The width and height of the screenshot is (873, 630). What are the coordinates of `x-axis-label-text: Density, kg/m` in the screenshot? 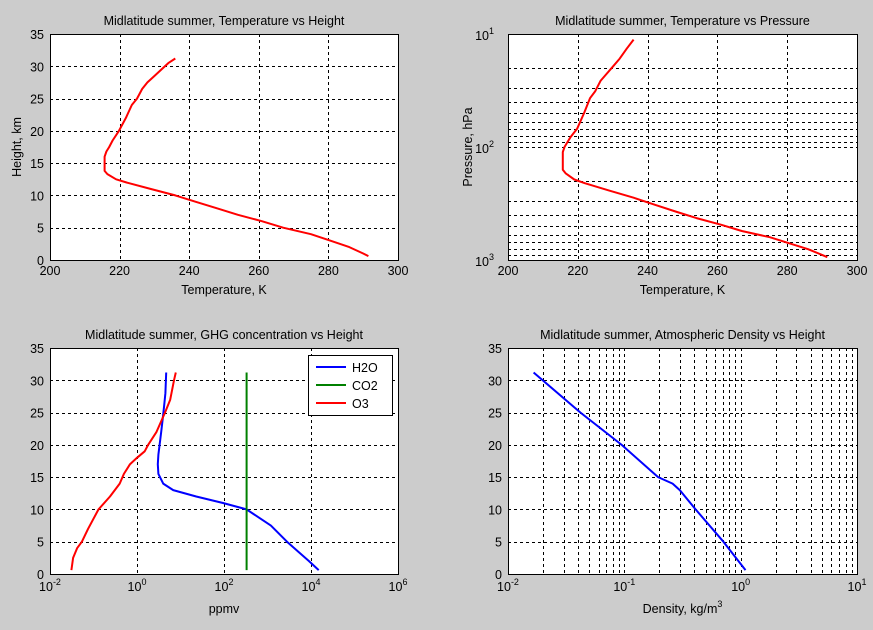 It's located at (680, 609).